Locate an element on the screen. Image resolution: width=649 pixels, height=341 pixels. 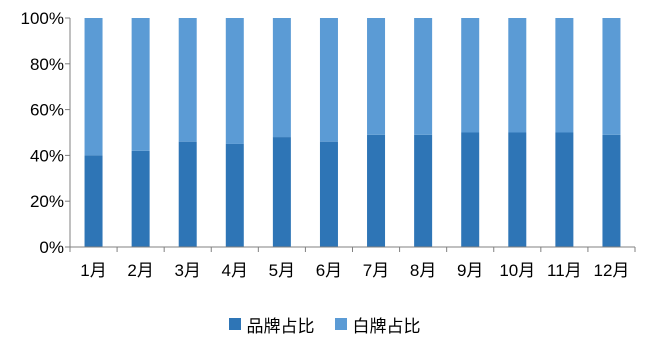
y-axis: 0% 20% 40% 60% 80% 100% is located at coordinates (46, 133).